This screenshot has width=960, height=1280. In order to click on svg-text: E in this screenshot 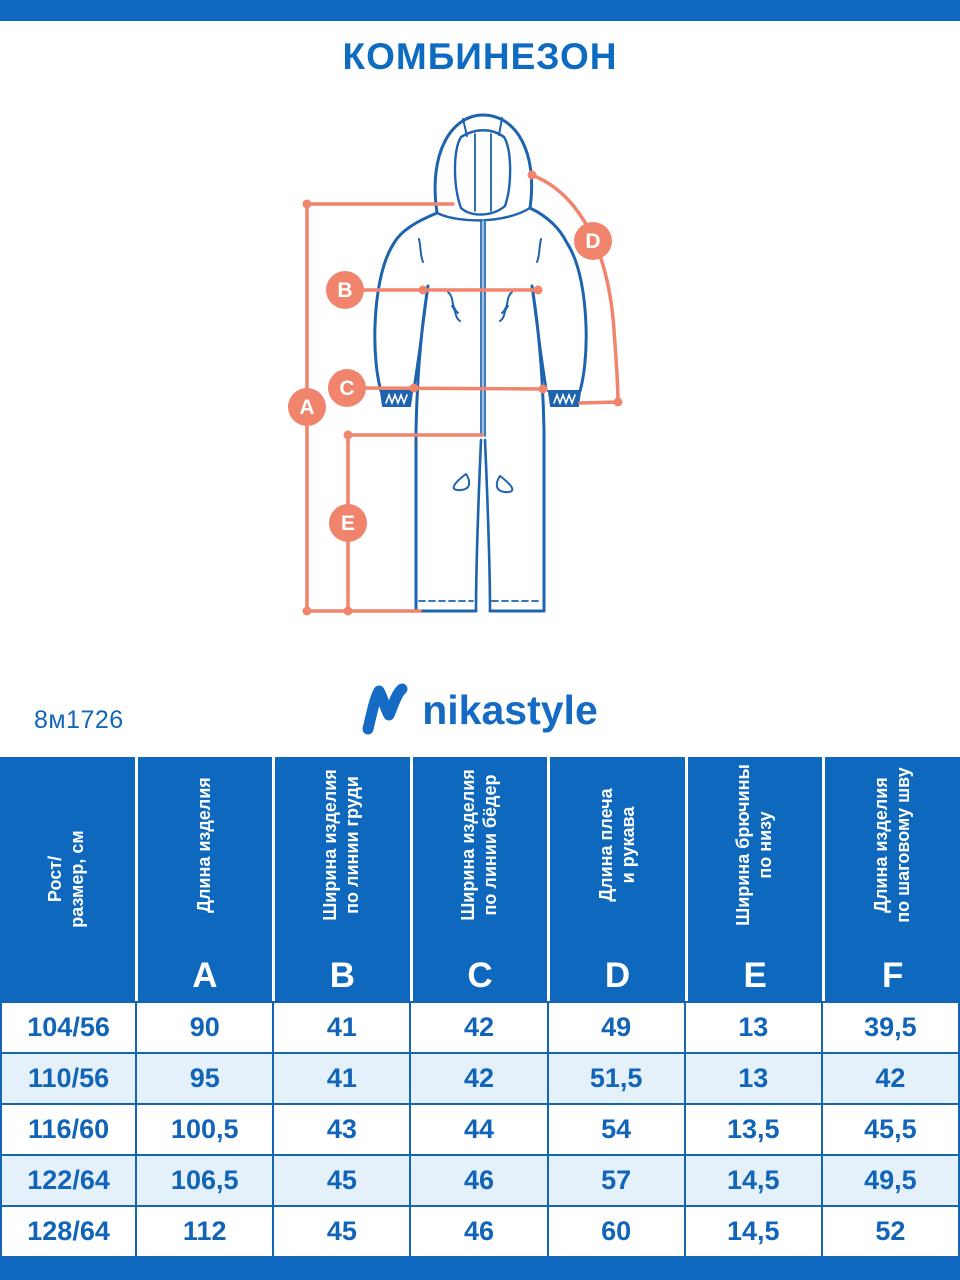, I will do `click(348, 523)`.